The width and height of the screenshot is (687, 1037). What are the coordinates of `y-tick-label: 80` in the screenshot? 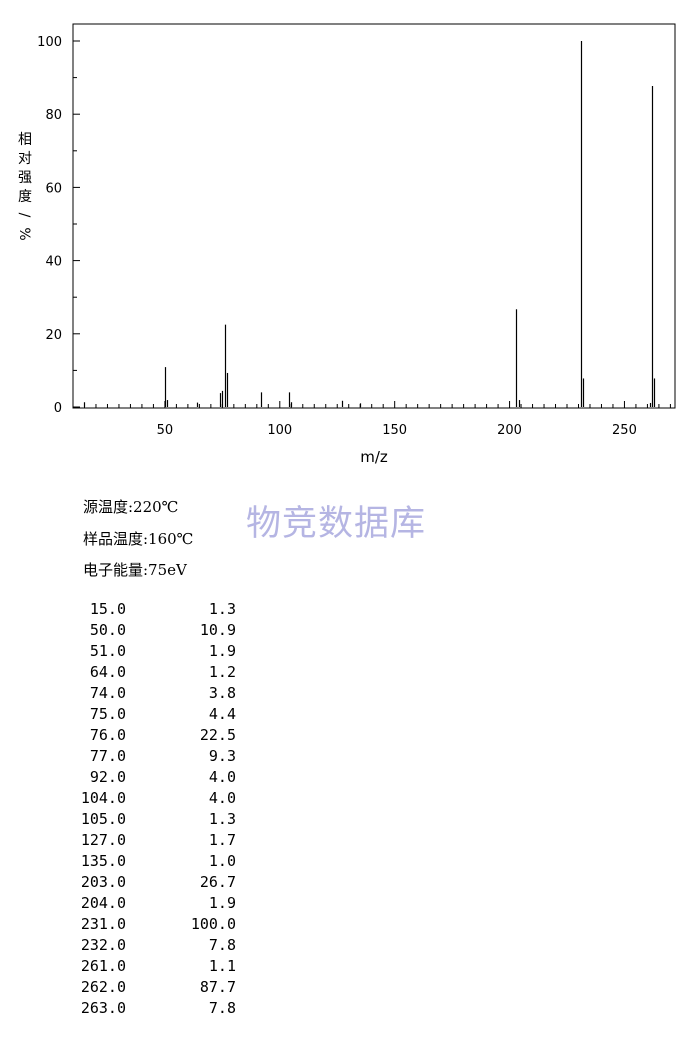 It's located at (53, 115).